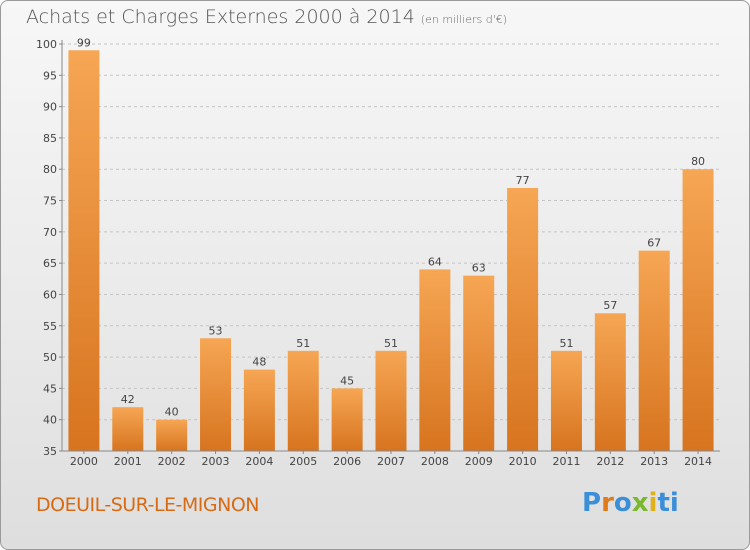  What do you see at coordinates (50, 420) in the screenshot?
I see `y-tick-label: 40` at bounding box center [50, 420].